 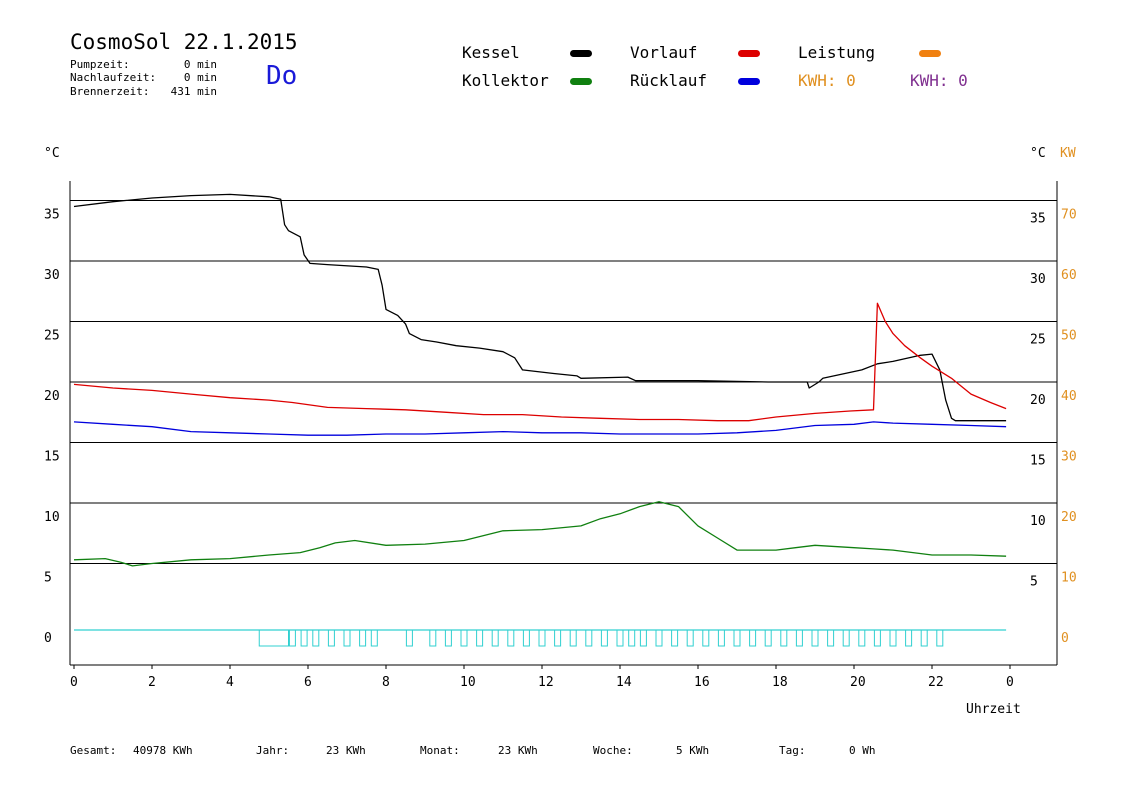 What do you see at coordinates (1038, 340) in the screenshot?
I see `y-tick-right-c-25: 25` at bounding box center [1038, 340].